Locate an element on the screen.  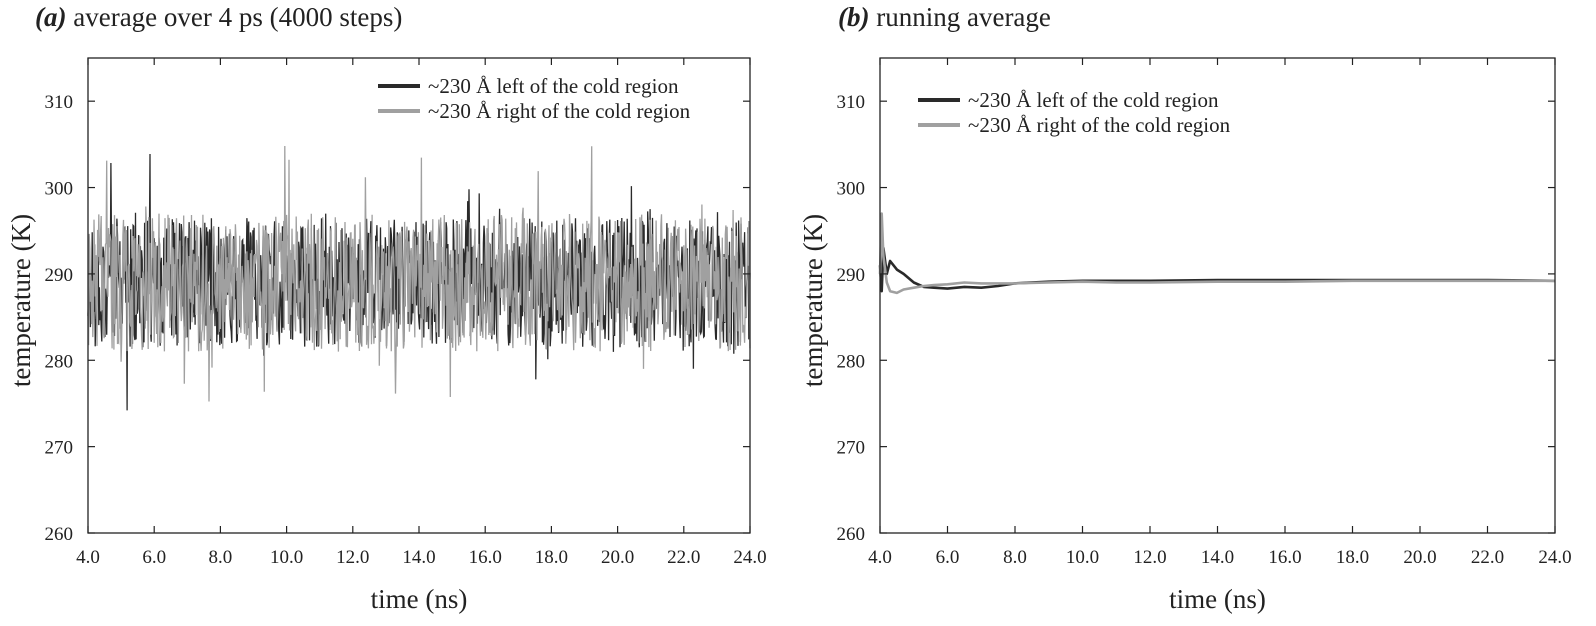
panel-a-x-tick-label: 20.0 is located at coordinates (617, 557).